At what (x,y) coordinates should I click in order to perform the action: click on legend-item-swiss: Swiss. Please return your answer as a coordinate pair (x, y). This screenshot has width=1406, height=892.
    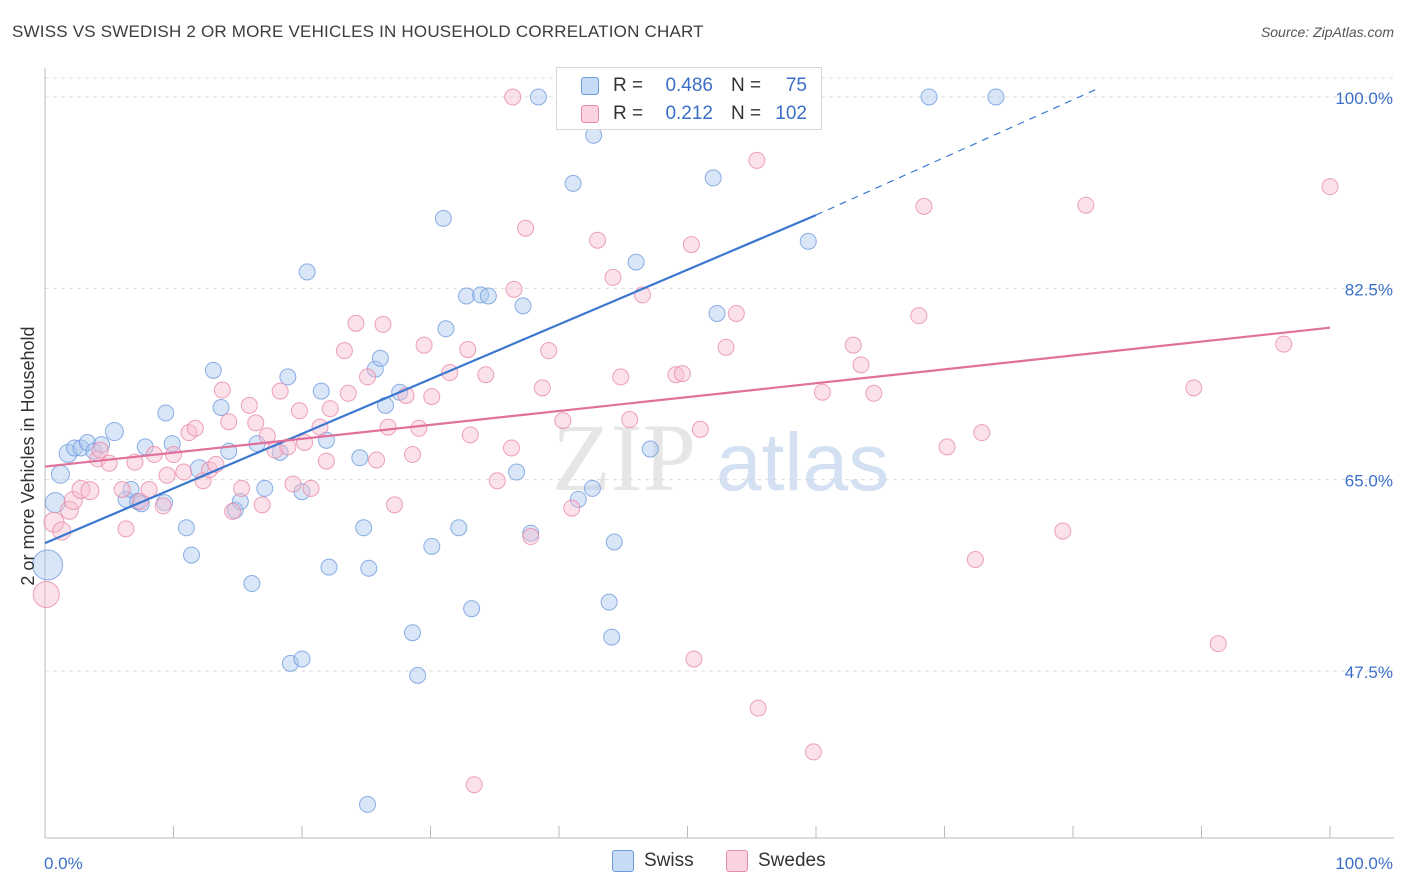
    Looking at the image, I should click on (653, 861).